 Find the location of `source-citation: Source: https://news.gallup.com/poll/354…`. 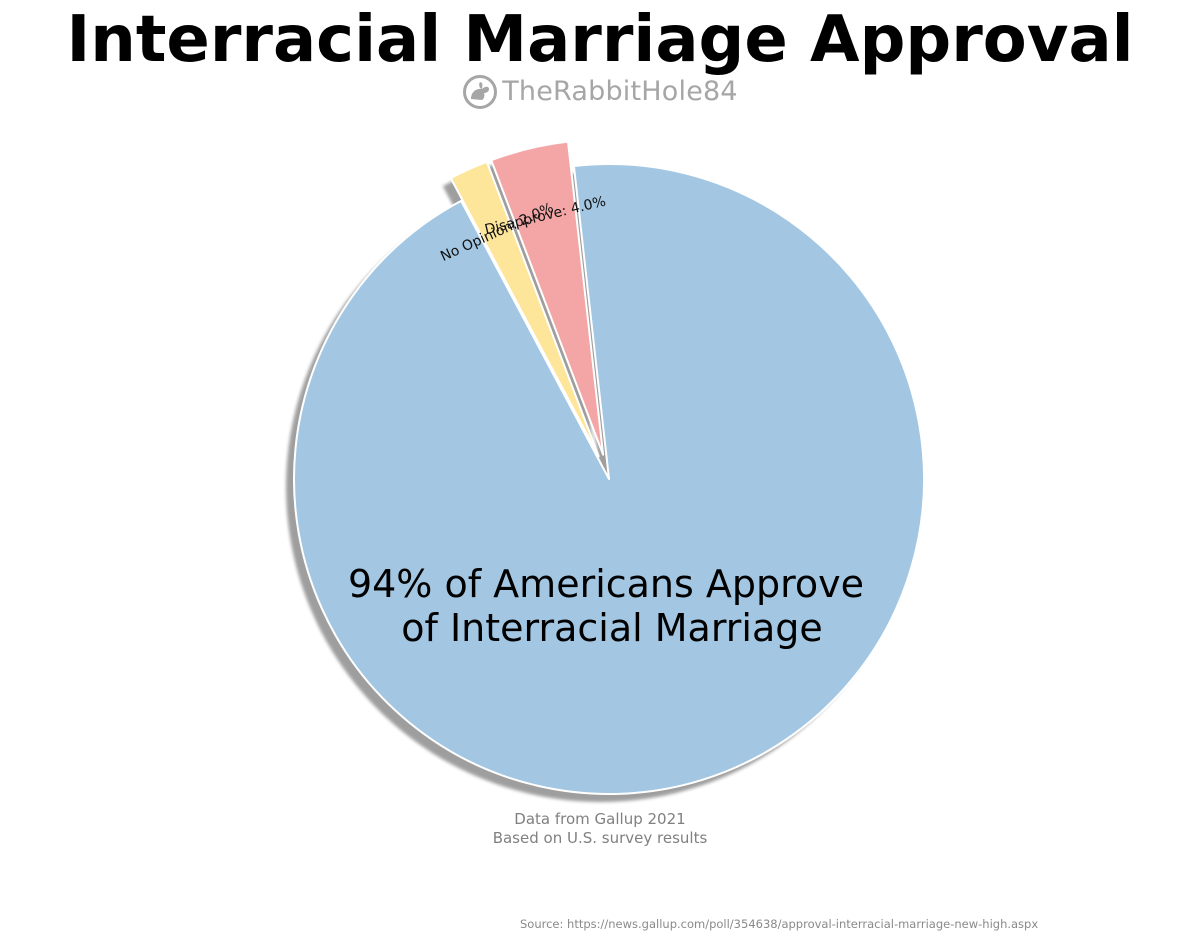

source-citation: Source: https://news.gallup.com/poll/354… is located at coordinates (779, 924).